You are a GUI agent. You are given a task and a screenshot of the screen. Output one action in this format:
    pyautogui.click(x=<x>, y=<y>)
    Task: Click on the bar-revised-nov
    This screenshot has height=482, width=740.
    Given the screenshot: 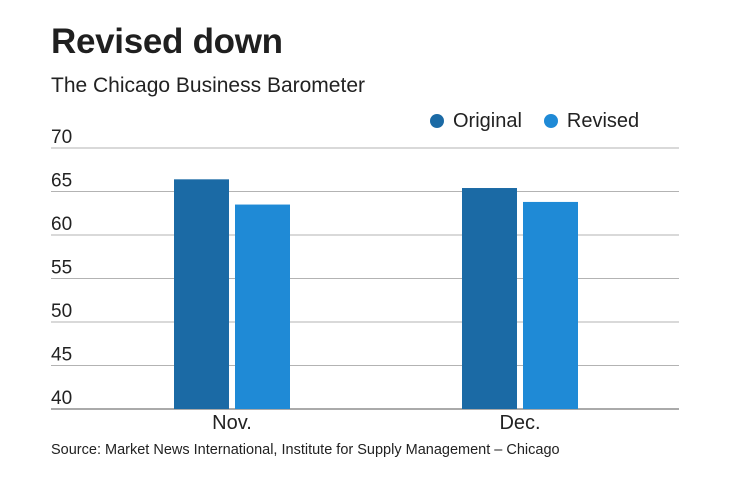 What is the action you would take?
    pyautogui.click(x=262, y=306)
    